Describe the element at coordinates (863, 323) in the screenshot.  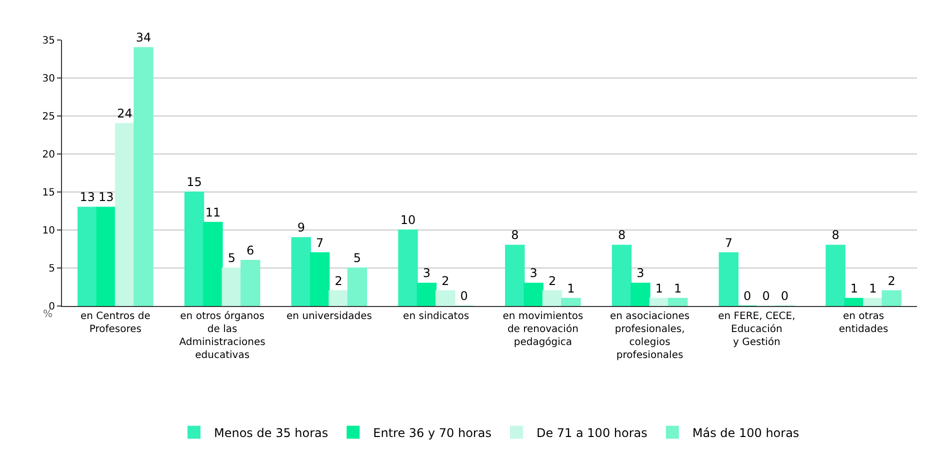
I see `x-tick-label: en otras entidades` at that location.